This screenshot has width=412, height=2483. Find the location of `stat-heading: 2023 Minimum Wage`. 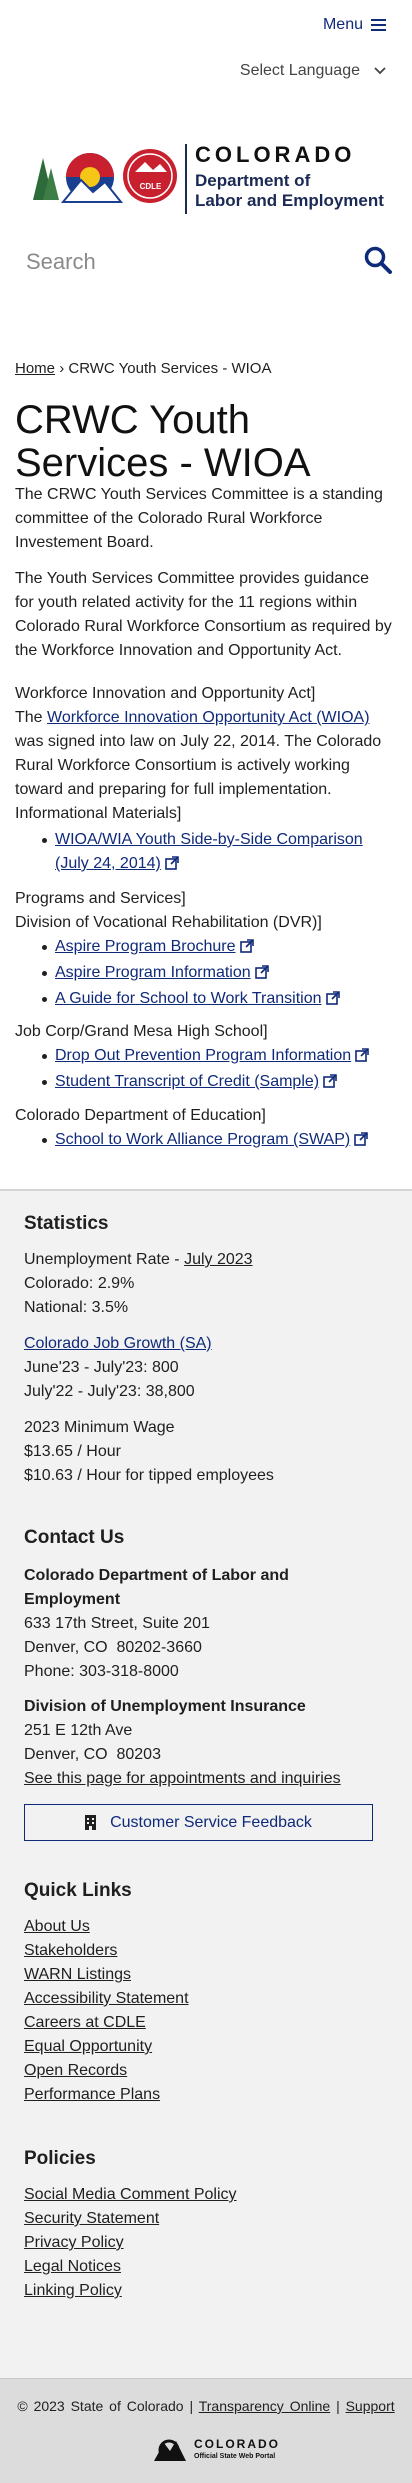

stat-heading: 2023 Minimum Wage is located at coordinates (99, 1427).